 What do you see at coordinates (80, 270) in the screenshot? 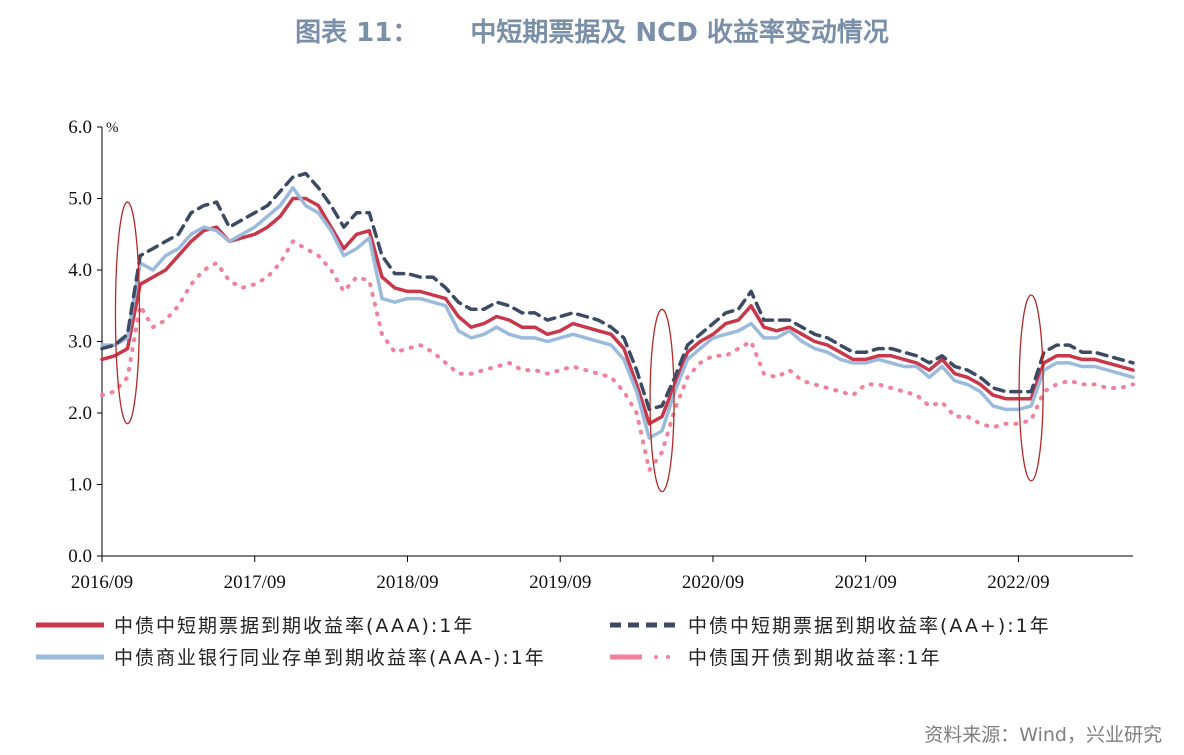
I see `y-tick-label: 4.0` at bounding box center [80, 270].